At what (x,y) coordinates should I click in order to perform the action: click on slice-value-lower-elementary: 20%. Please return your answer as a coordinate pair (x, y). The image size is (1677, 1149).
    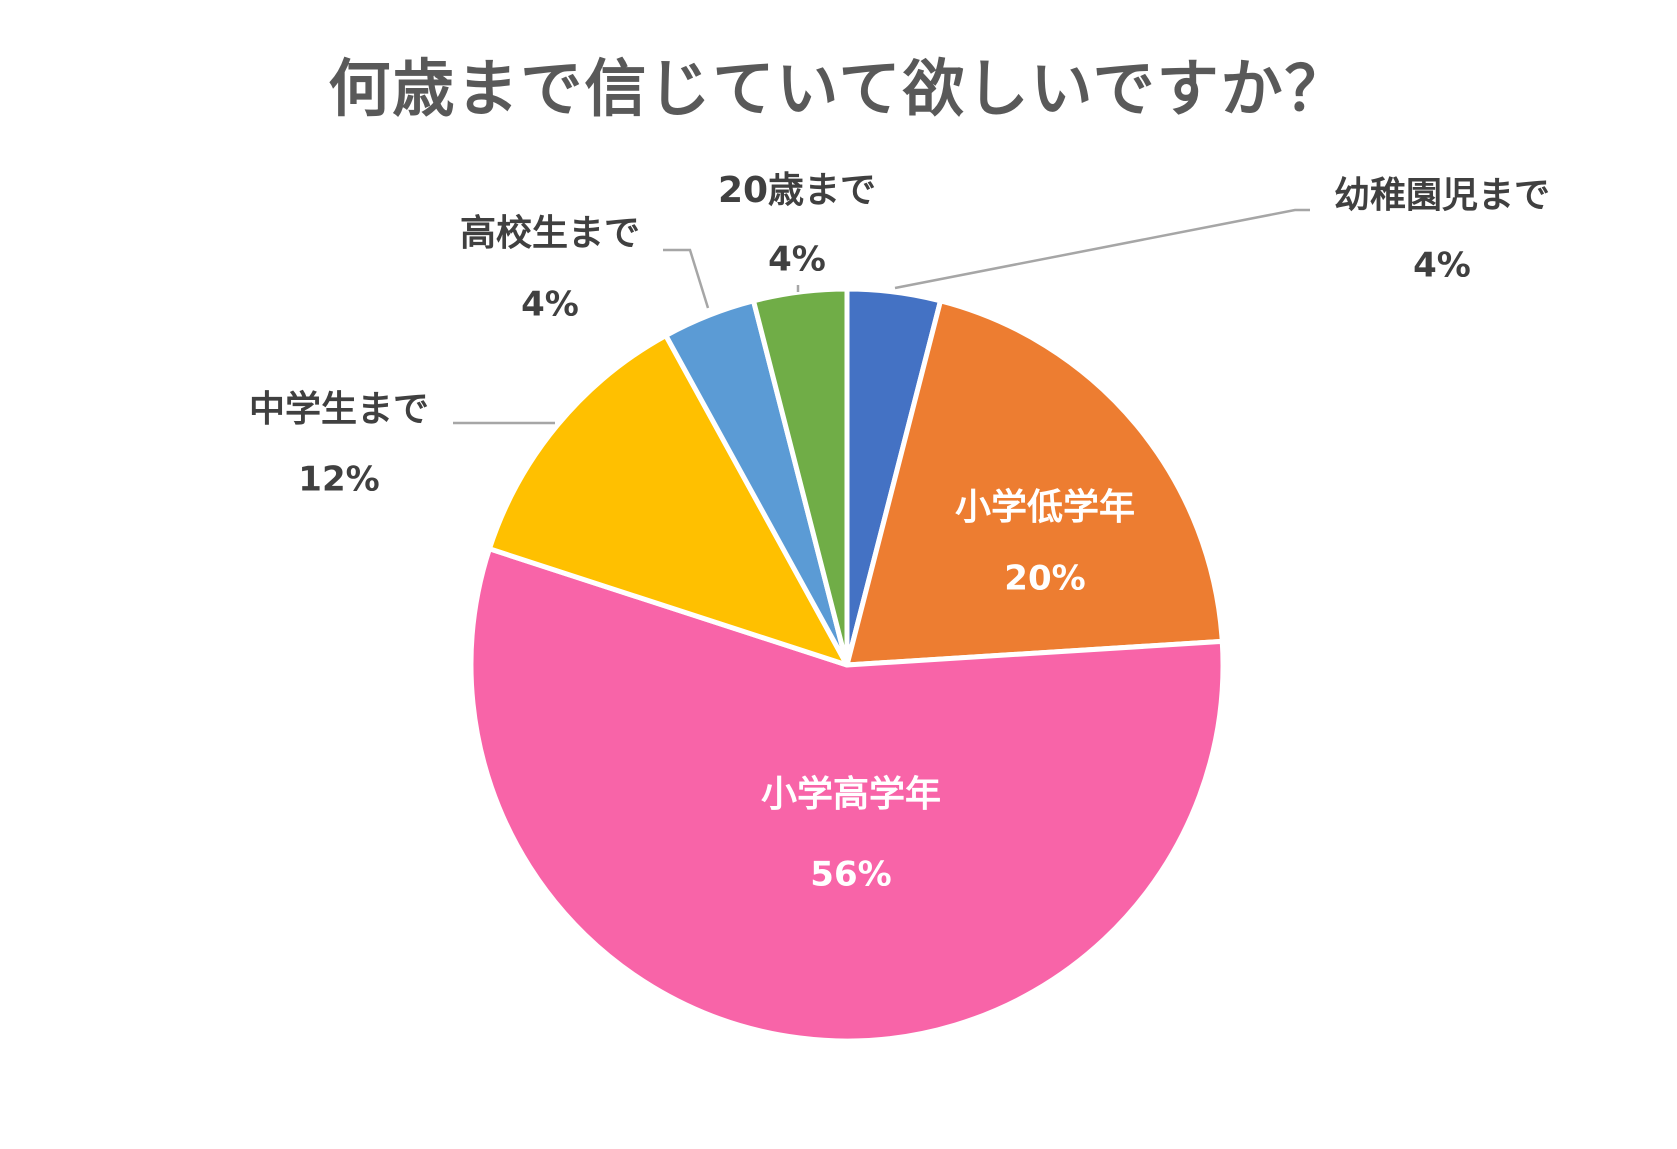
    Looking at the image, I should click on (1044, 579).